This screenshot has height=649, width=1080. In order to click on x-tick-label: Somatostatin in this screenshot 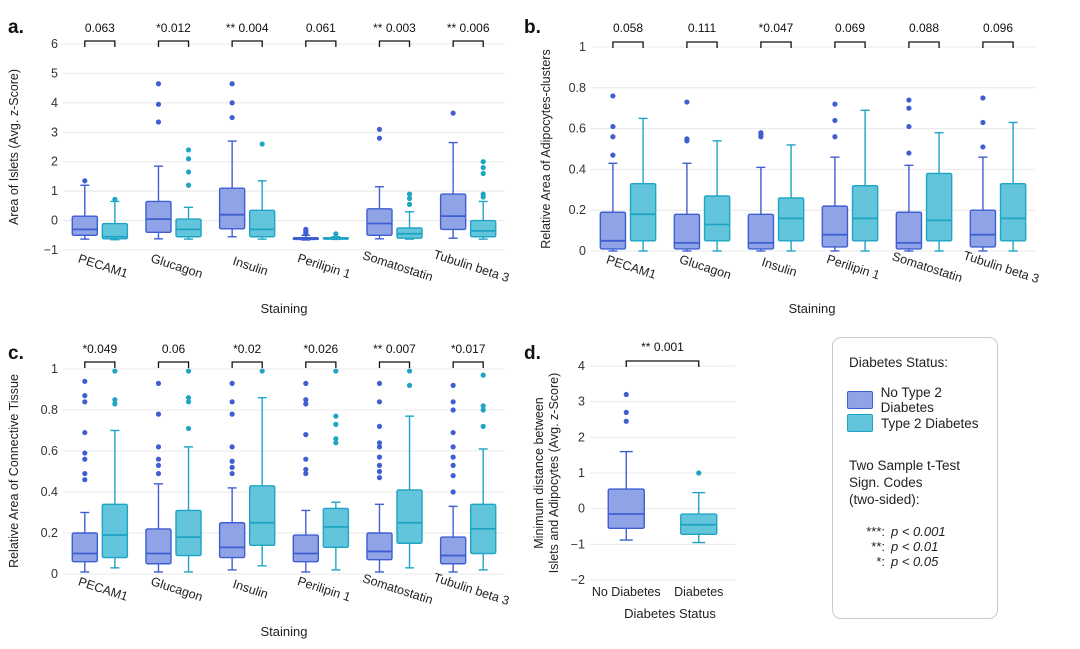, I will do `click(927, 267)`.